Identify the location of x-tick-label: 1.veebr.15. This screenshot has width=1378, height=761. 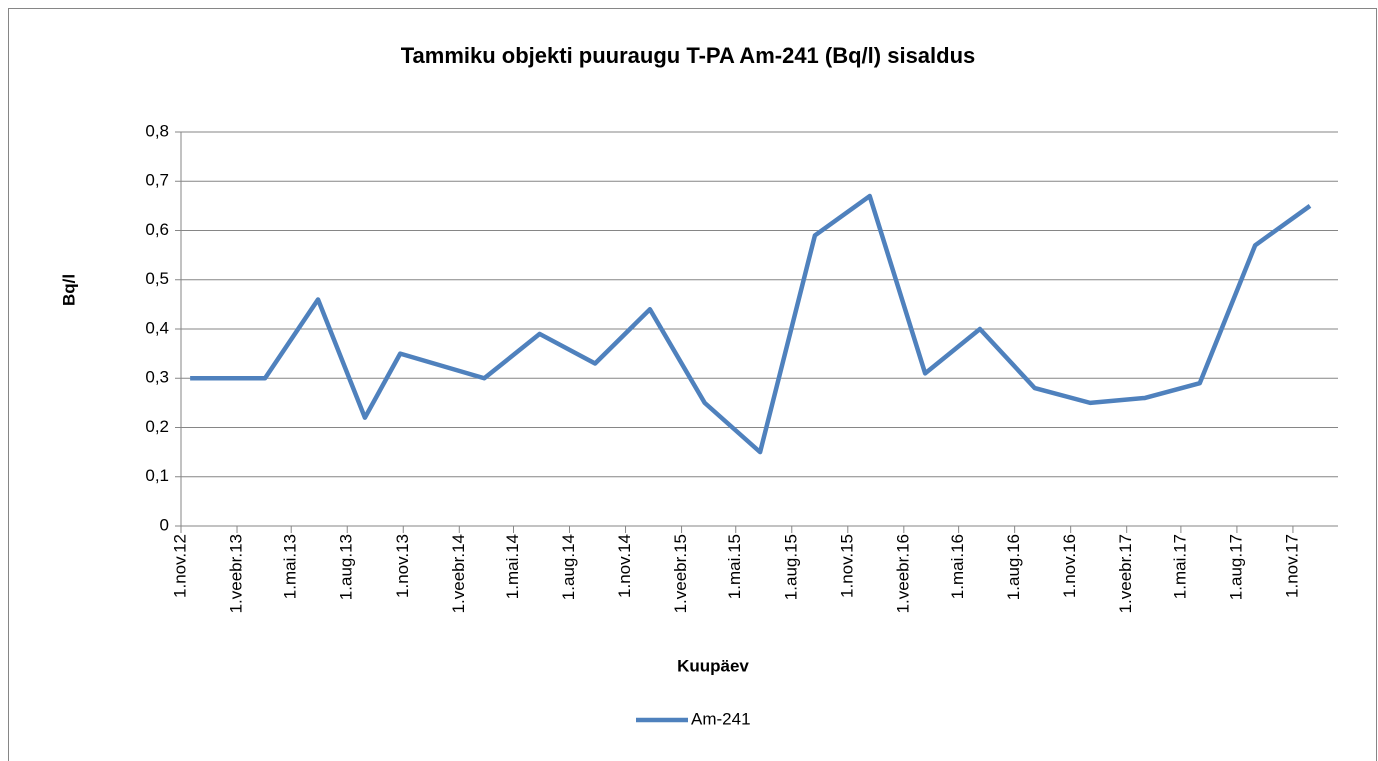
(680, 573).